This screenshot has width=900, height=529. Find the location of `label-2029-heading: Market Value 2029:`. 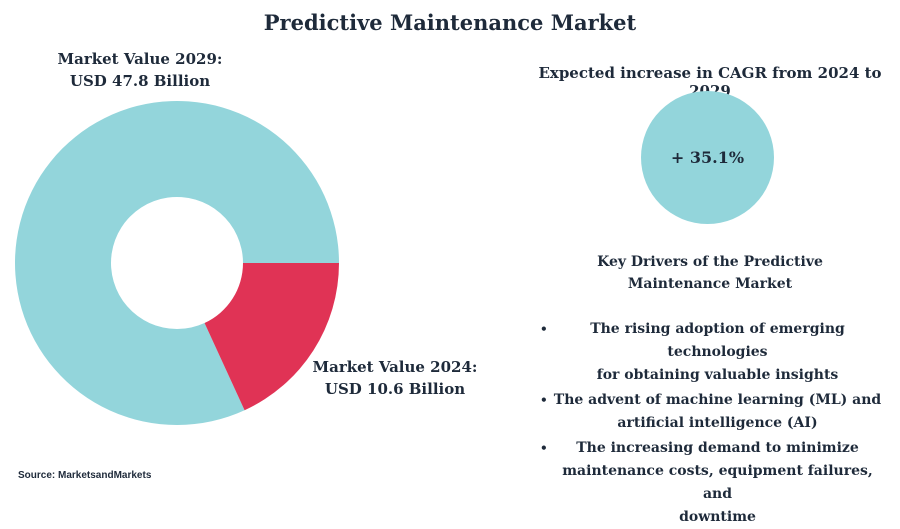

label-2029-heading: Market Value 2029: is located at coordinates (140, 59).